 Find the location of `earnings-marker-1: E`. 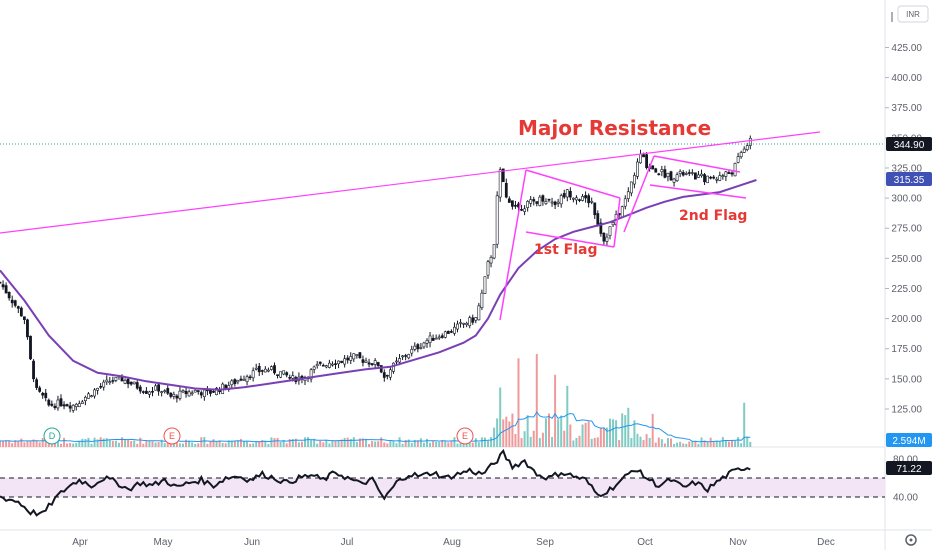

earnings-marker-1: E is located at coordinates (172, 436).